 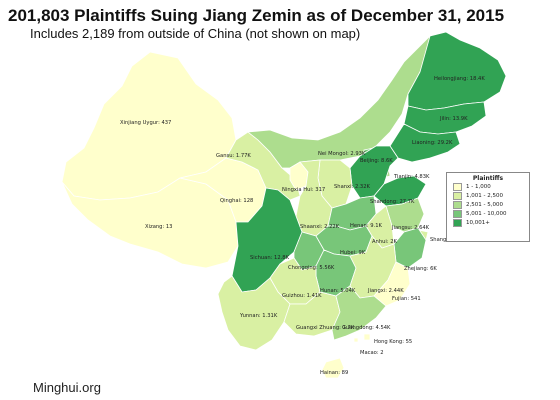 I want to click on province-label-xizang: Xizang: 13, so click(x=158, y=227).